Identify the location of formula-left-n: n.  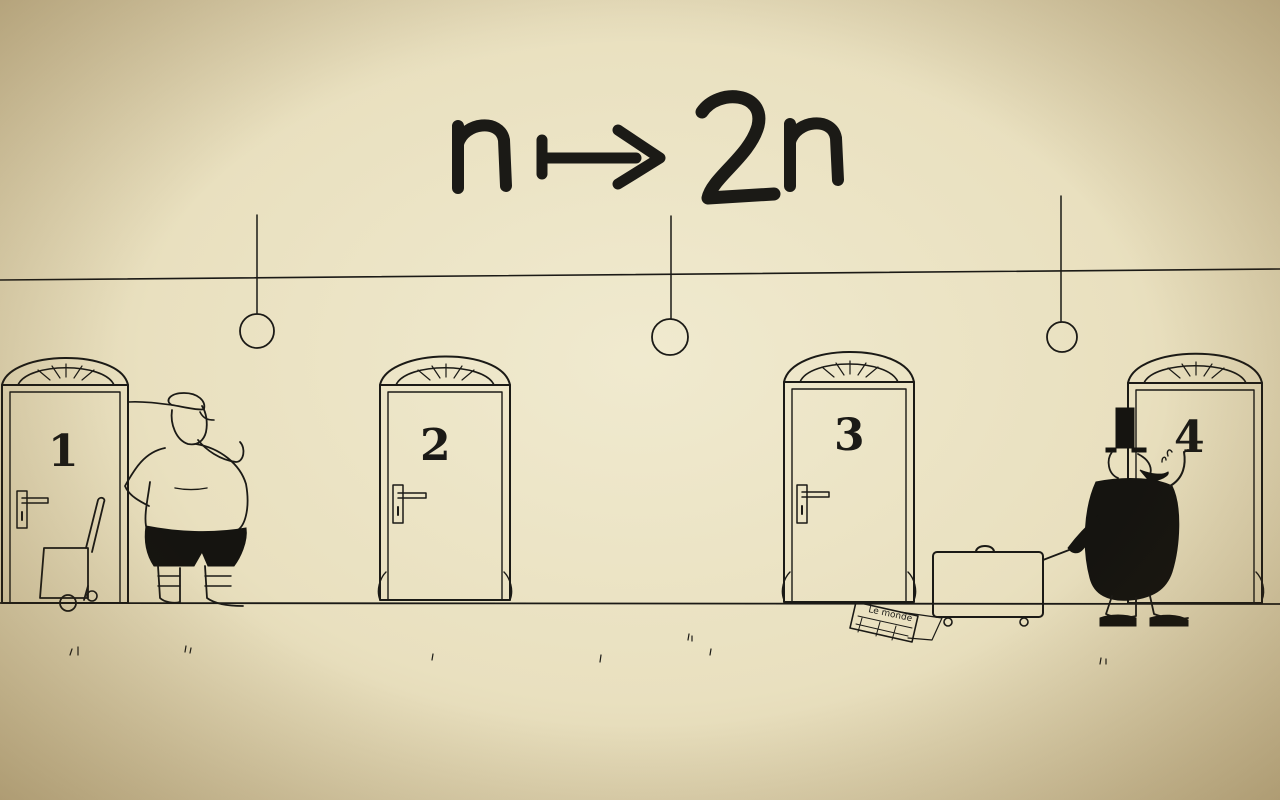
(482, 156).